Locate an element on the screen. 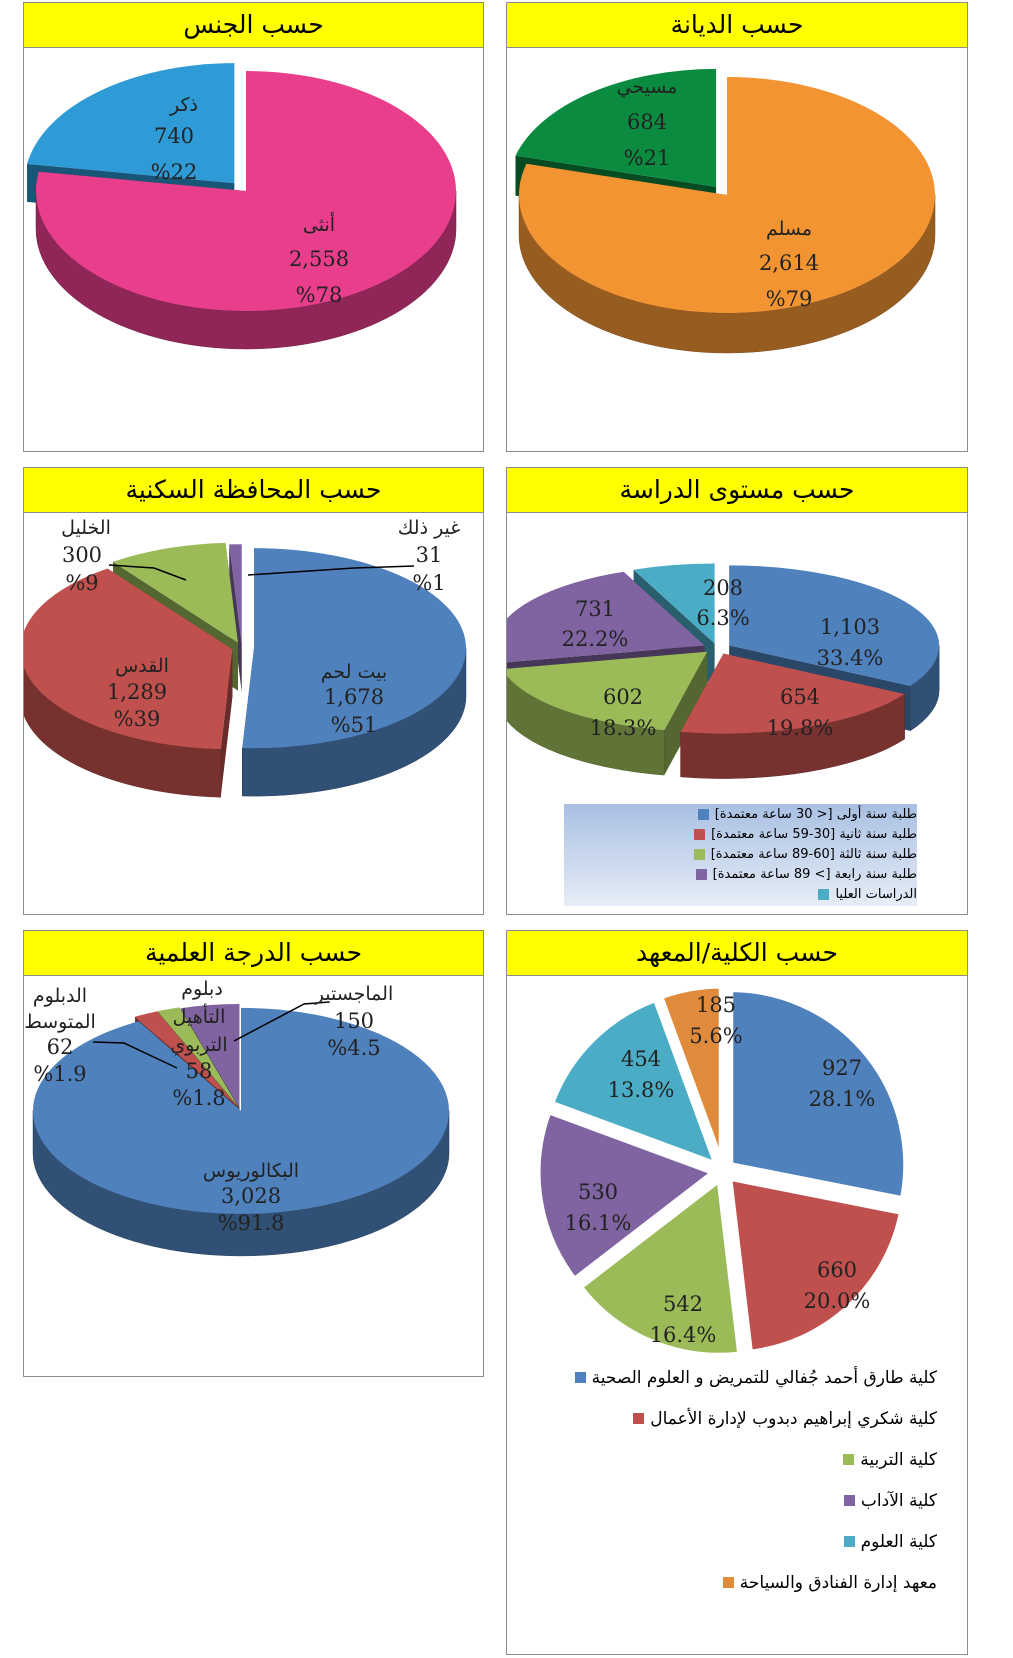 Image resolution: width=1013 pixels, height=1658 pixels. slice-pct-other: %1 is located at coordinates (428, 583).